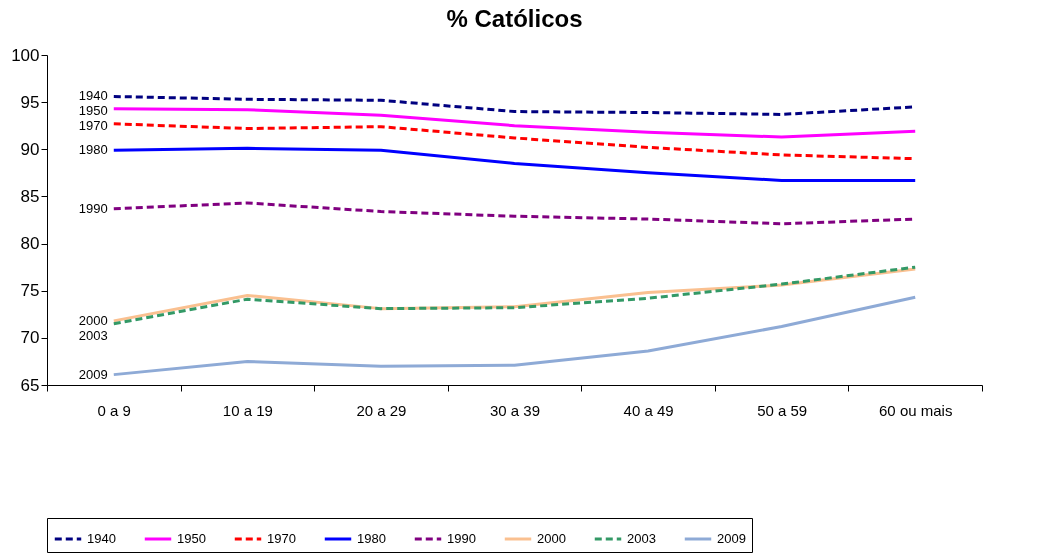  Describe the element at coordinates (371, 538) in the screenshot. I see `legend-label: 1980` at that location.